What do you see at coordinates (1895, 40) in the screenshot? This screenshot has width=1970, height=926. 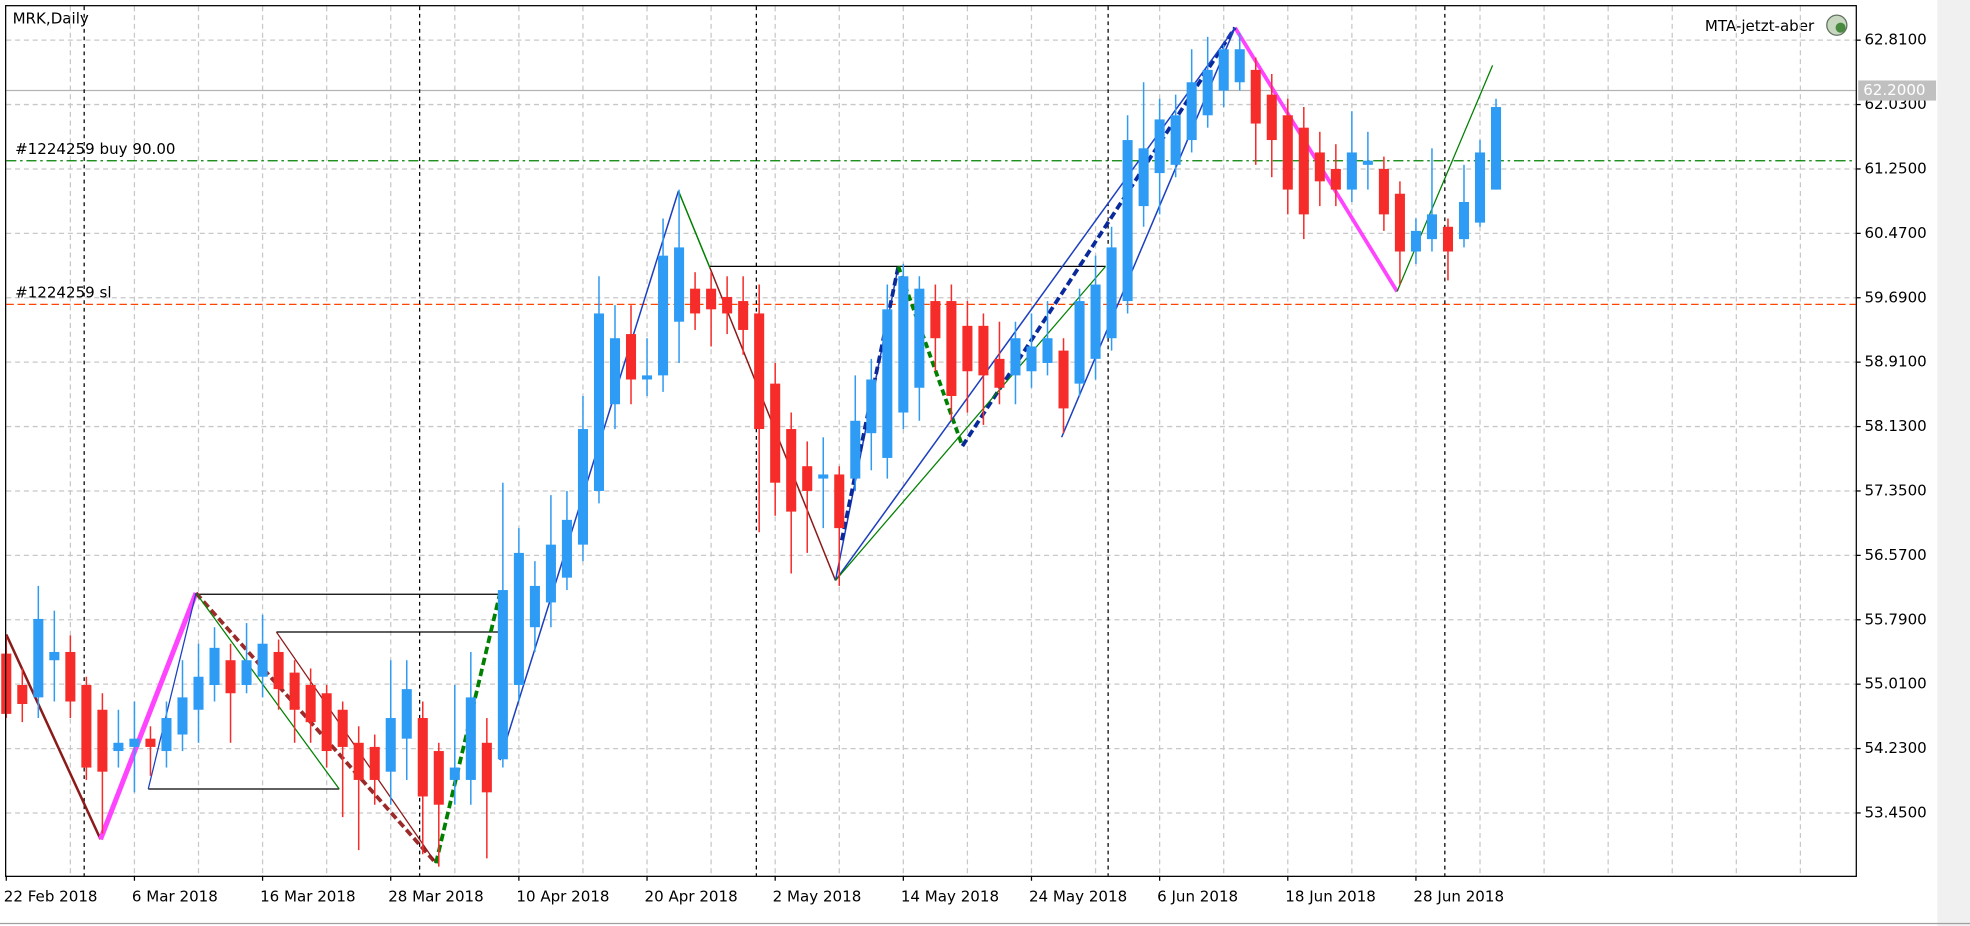 I see `y-tick-label: 62.8100` at bounding box center [1895, 40].